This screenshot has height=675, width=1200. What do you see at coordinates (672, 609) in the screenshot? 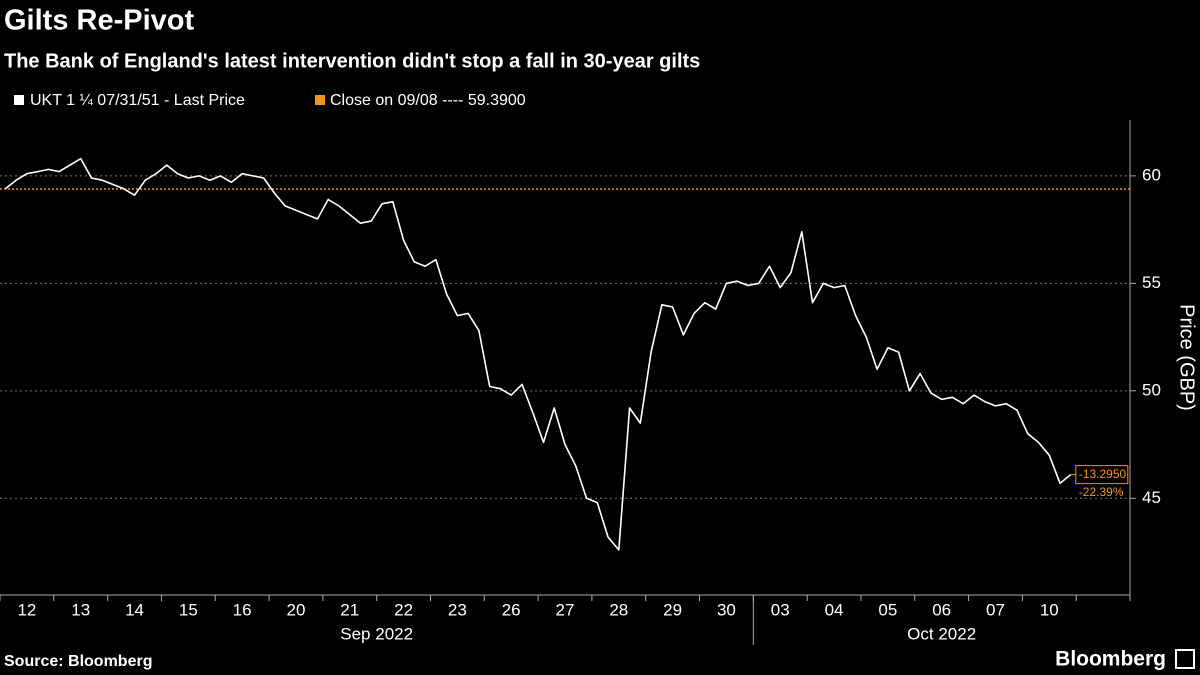
I see `x-tick-label: 29` at bounding box center [672, 609].